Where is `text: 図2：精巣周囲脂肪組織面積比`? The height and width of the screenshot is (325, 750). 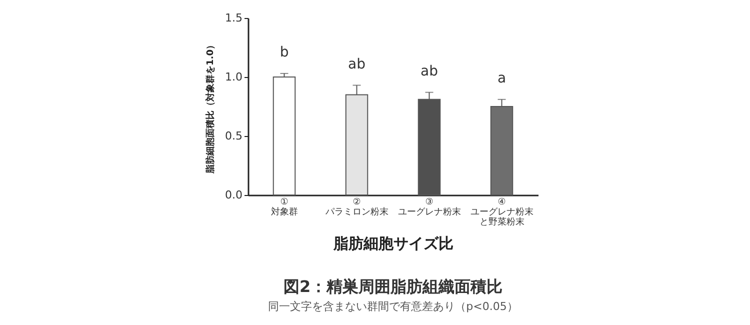
text: 図2：精巣周囲脂肪組織面積比 is located at coordinates (393, 286).